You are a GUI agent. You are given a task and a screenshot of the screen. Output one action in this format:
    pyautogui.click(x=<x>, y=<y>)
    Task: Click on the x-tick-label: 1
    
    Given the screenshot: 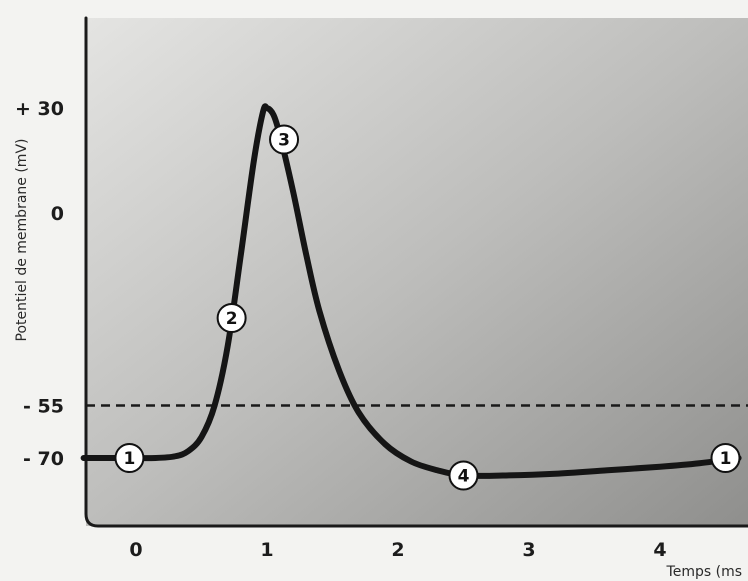 What is the action you would take?
    pyautogui.click(x=266, y=550)
    